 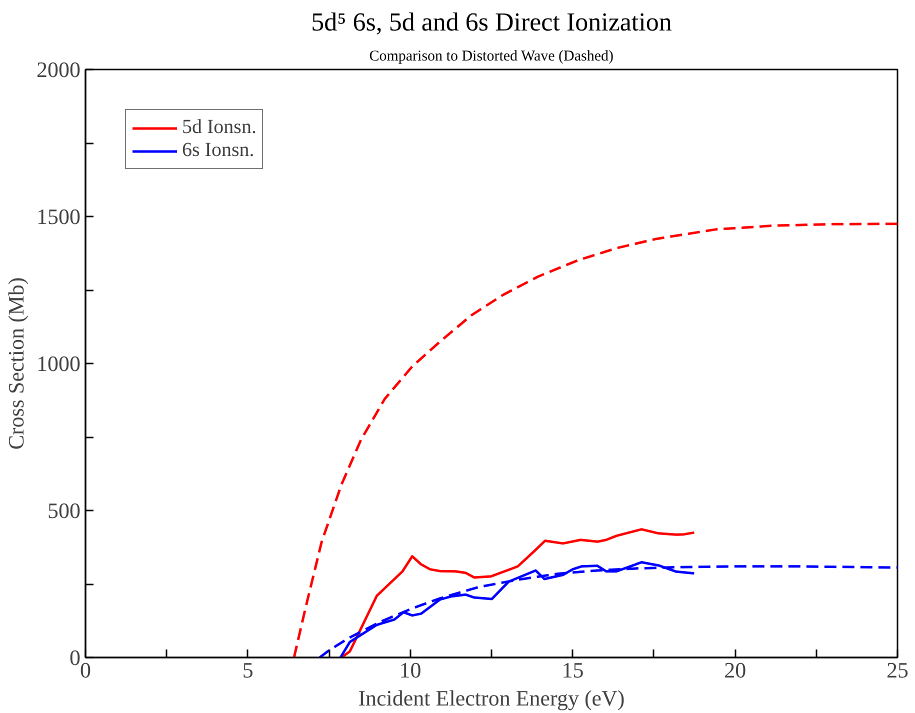 What do you see at coordinates (735, 670) in the screenshot?
I see `x-tick-label: 20` at bounding box center [735, 670].